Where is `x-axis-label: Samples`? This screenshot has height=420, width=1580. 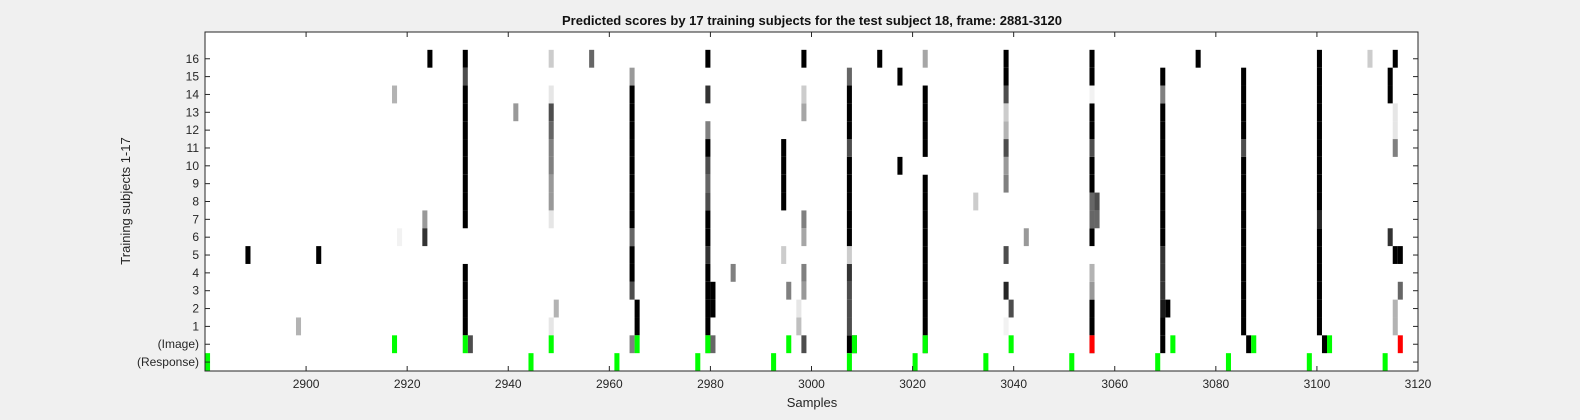 x-axis-label: Samples is located at coordinates (812, 402).